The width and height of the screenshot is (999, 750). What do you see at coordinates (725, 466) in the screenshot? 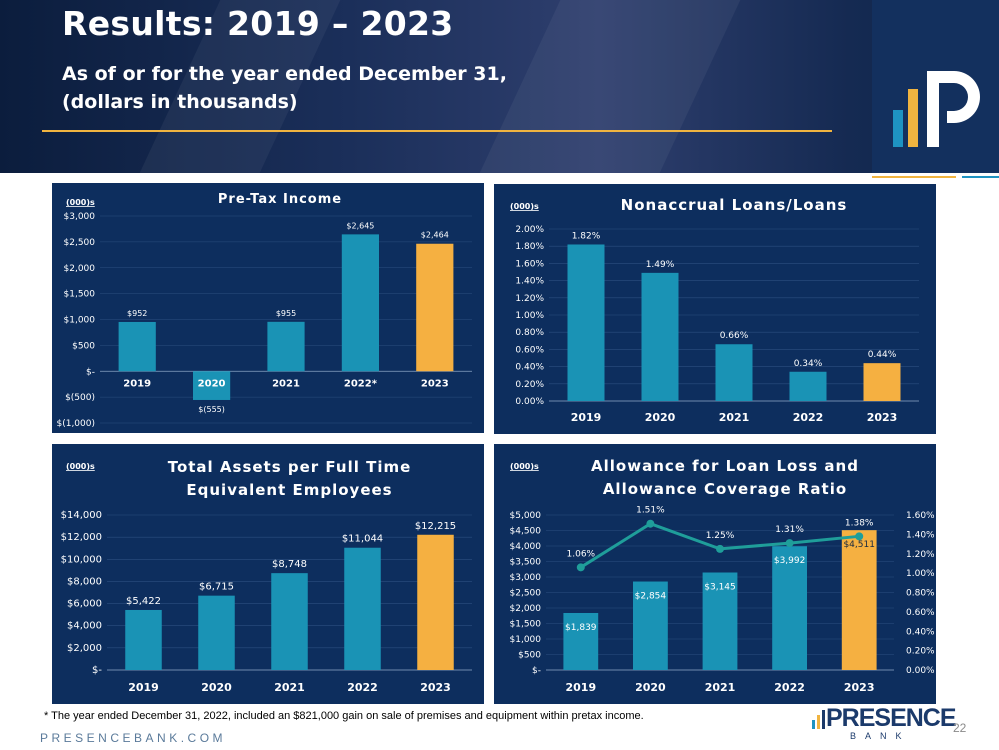
I see `chart-title: Allowance for Loan Loss and` at bounding box center [725, 466].